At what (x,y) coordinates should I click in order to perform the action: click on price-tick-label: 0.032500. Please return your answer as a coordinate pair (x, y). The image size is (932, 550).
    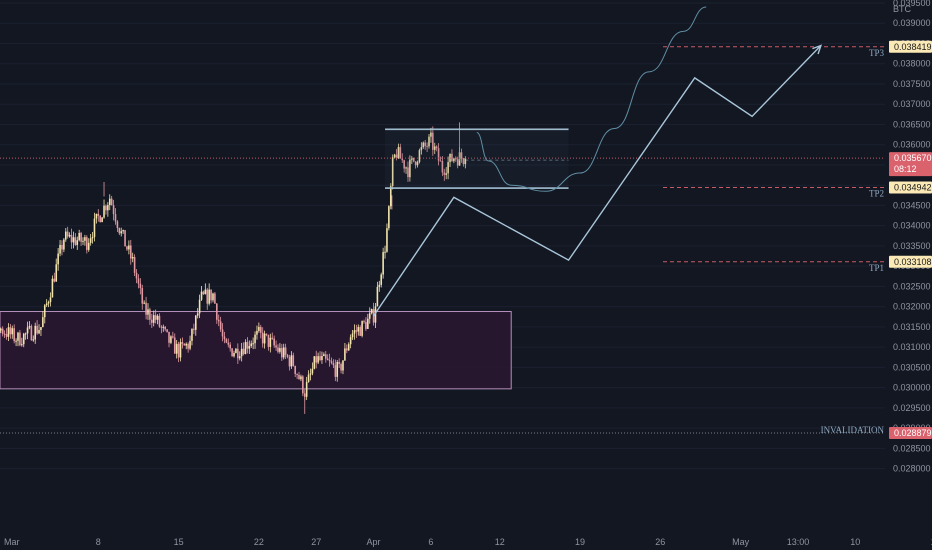
    Looking at the image, I should click on (912, 286).